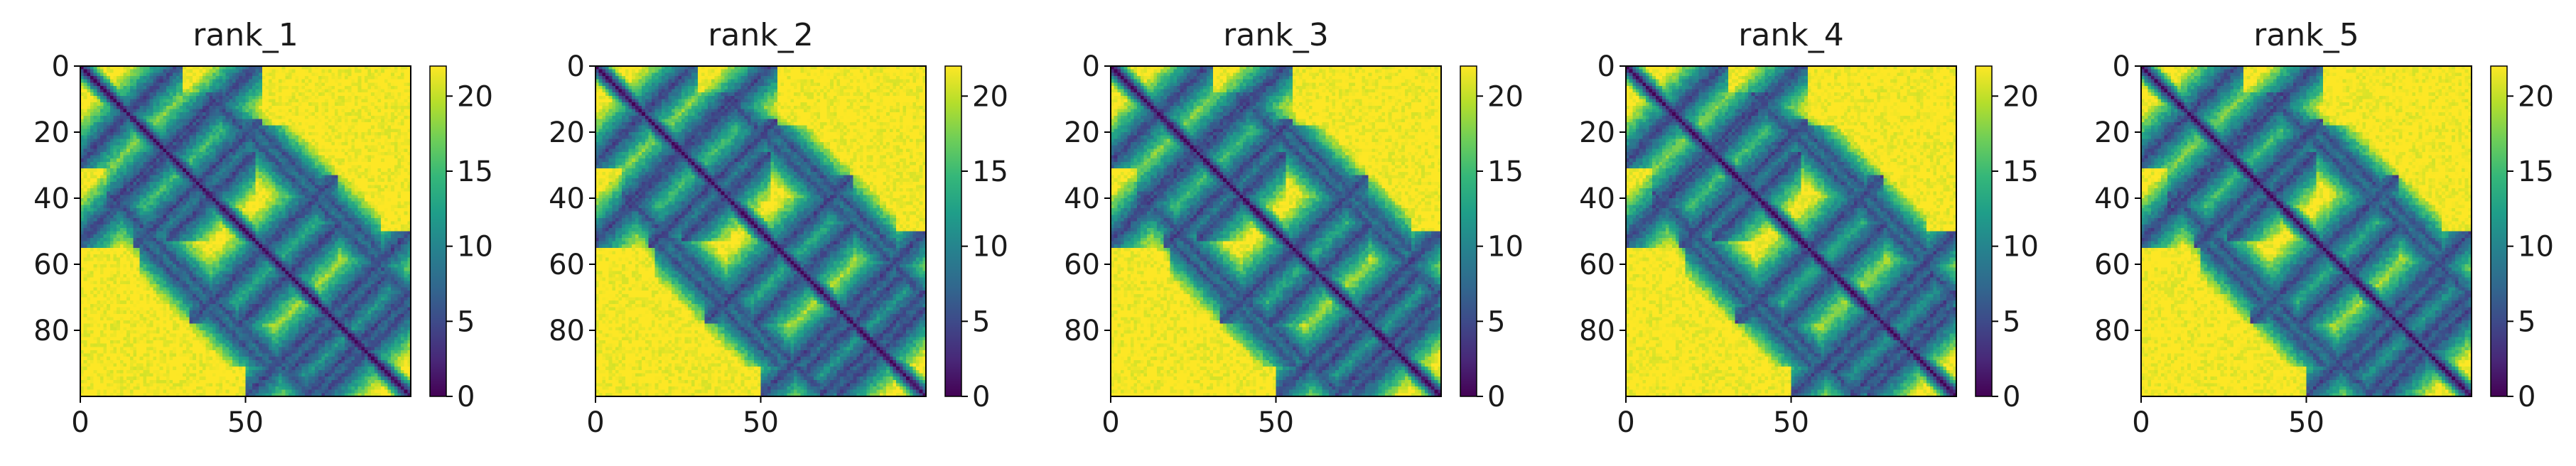 Image resolution: width=2576 pixels, height=466 pixels. What do you see at coordinates (1275, 35) in the screenshot?
I see `panel-title: rank_3` at bounding box center [1275, 35].